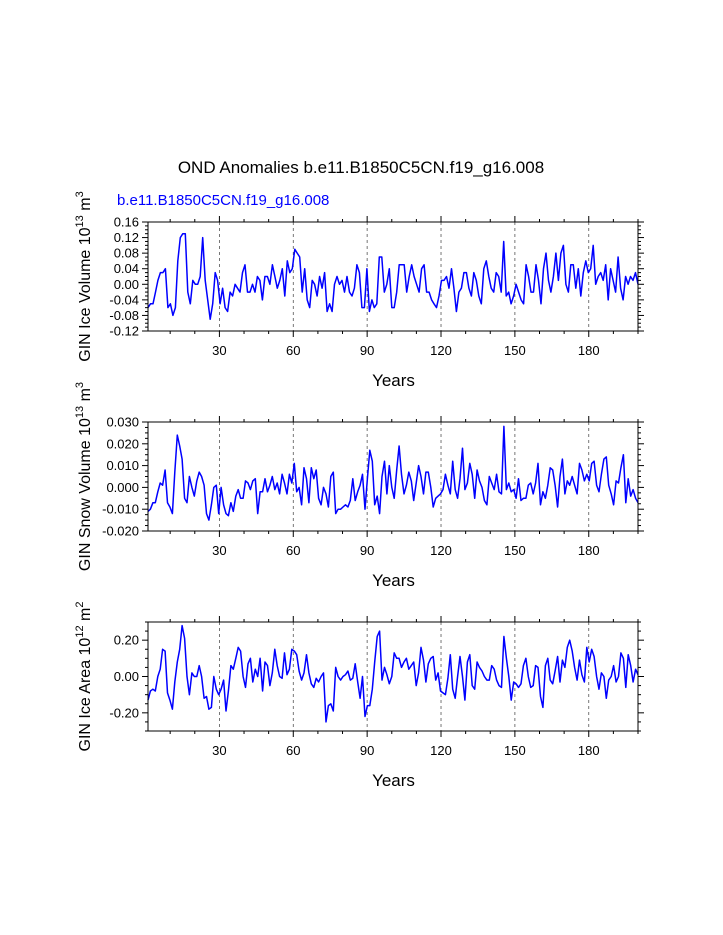 This screenshot has height=935, width=723. What do you see at coordinates (126, 237) in the screenshot?
I see `y-tick-label: 0.12` at bounding box center [126, 237].